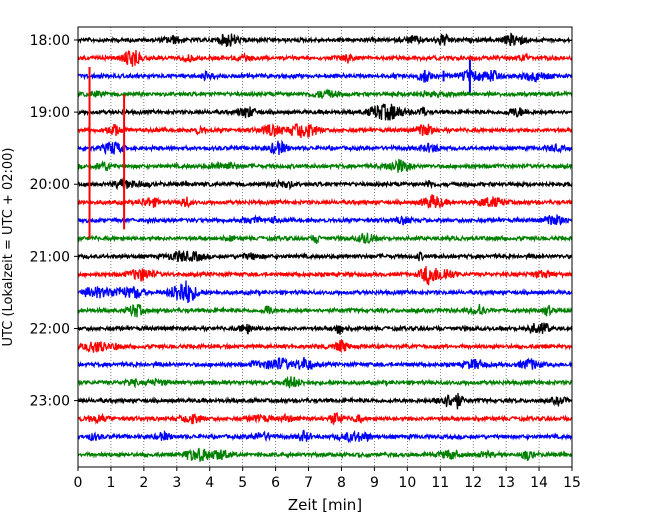  Describe the element at coordinates (50, 402) in the screenshot. I see `y-tick-label-5: 23:00` at that location.